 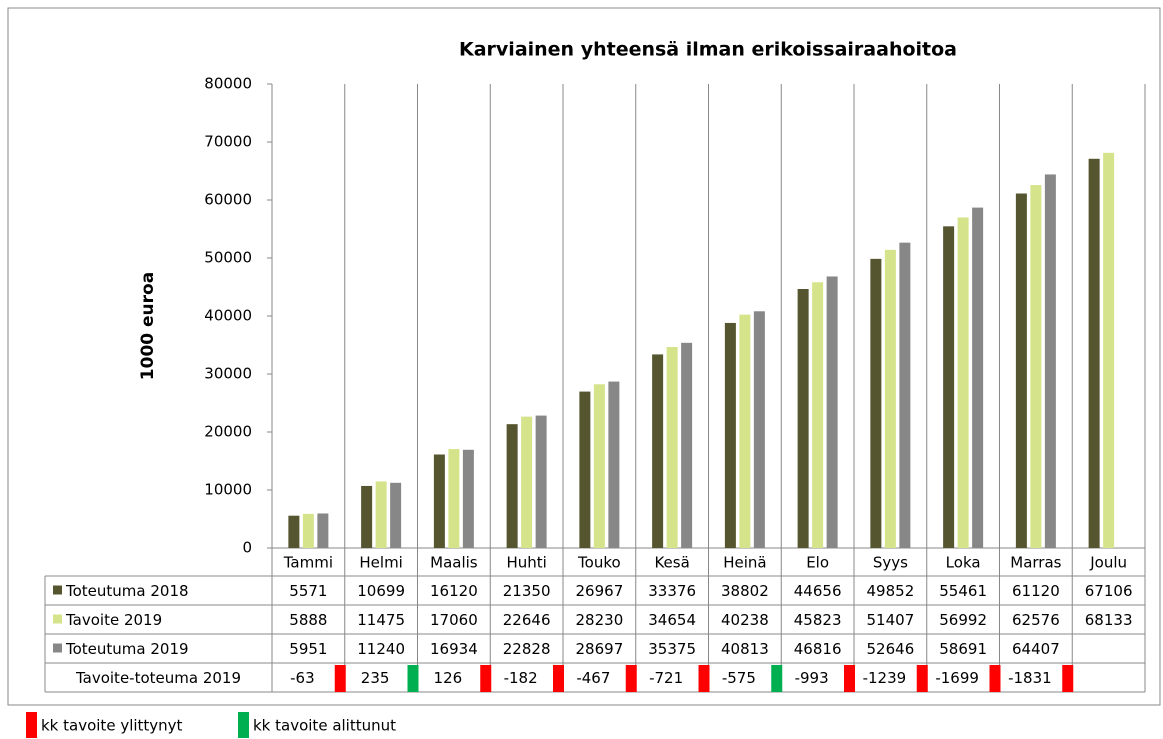 I want to click on table-value: 10699, so click(x=381, y=591).